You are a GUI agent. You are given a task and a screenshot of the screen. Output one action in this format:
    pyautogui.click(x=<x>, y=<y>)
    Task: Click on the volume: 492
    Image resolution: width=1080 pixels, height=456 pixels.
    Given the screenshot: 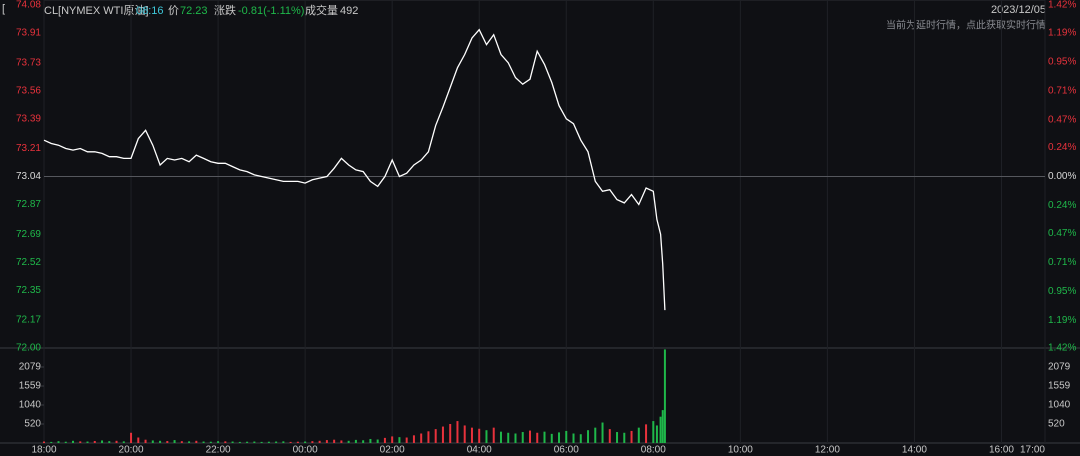 What is the action you would take?
    pyautogui.click(x=349, y=11)
    